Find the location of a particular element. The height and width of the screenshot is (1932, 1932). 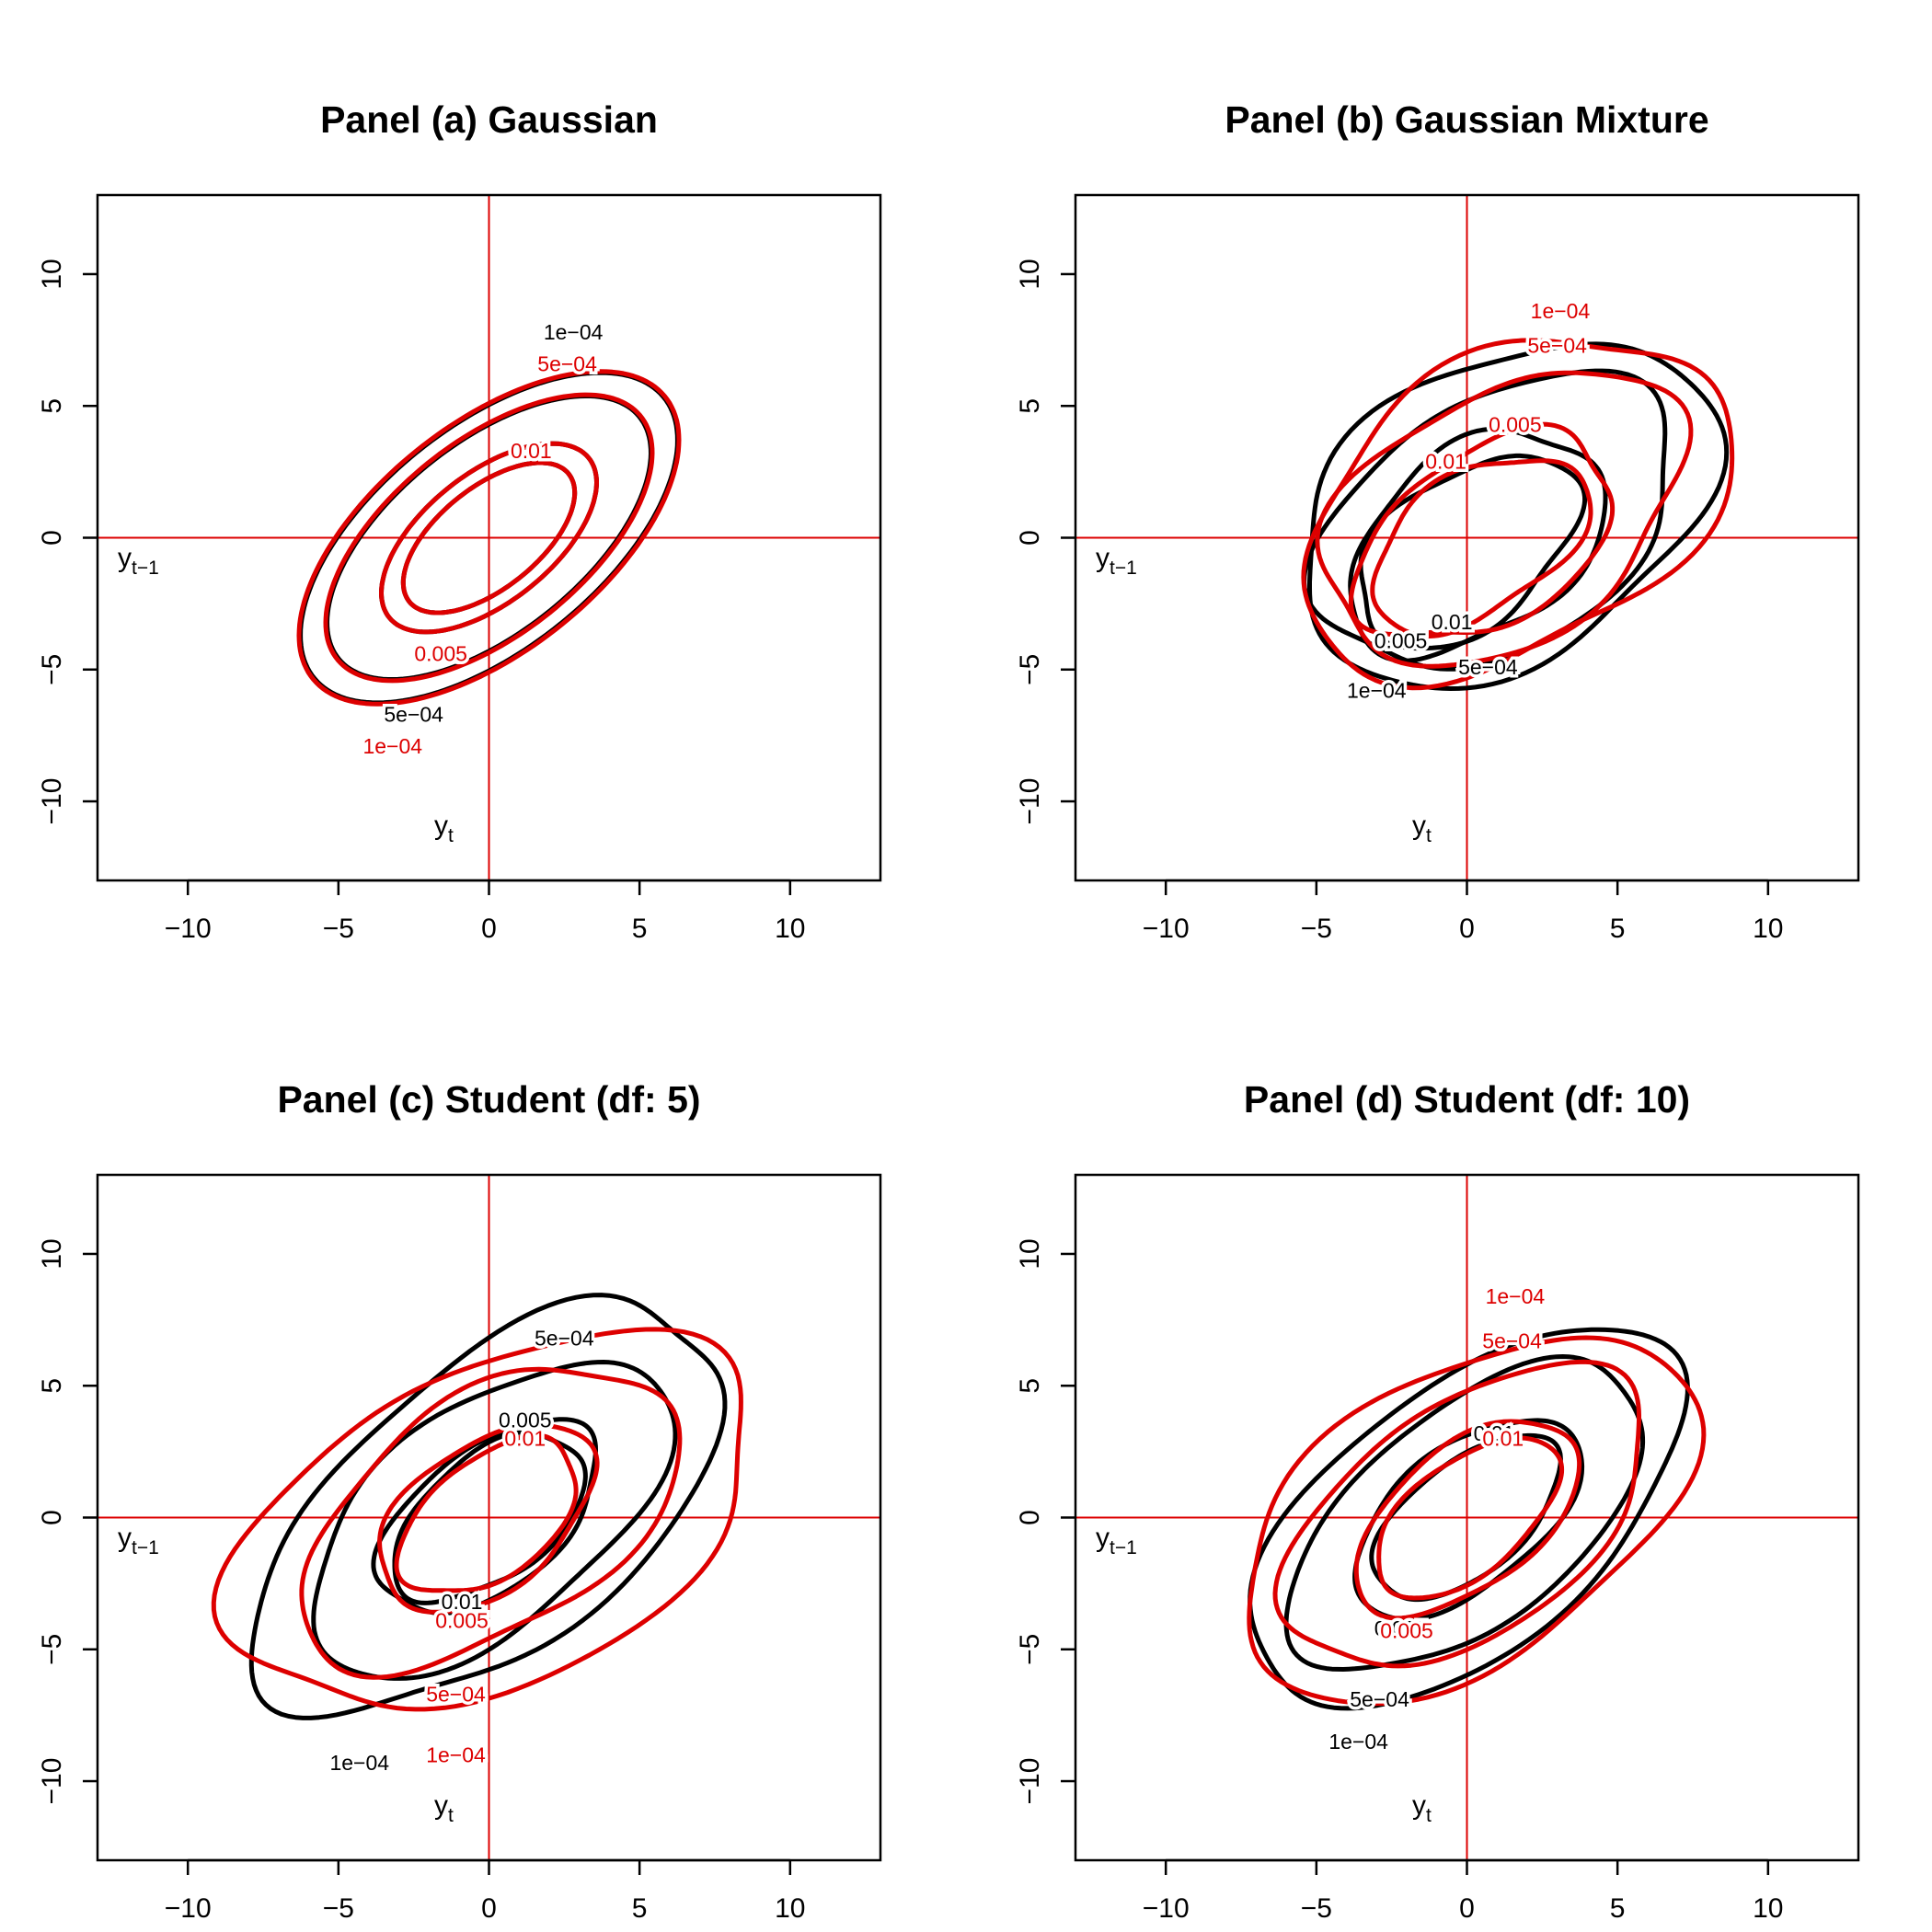

panel-title: Panel (c) Student (df: 5) is located at coordinates (488, 1099).